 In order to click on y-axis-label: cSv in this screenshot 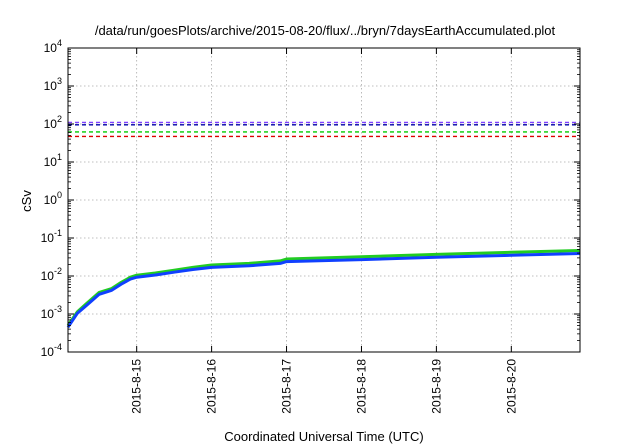, I will do `click(26, 201)`.